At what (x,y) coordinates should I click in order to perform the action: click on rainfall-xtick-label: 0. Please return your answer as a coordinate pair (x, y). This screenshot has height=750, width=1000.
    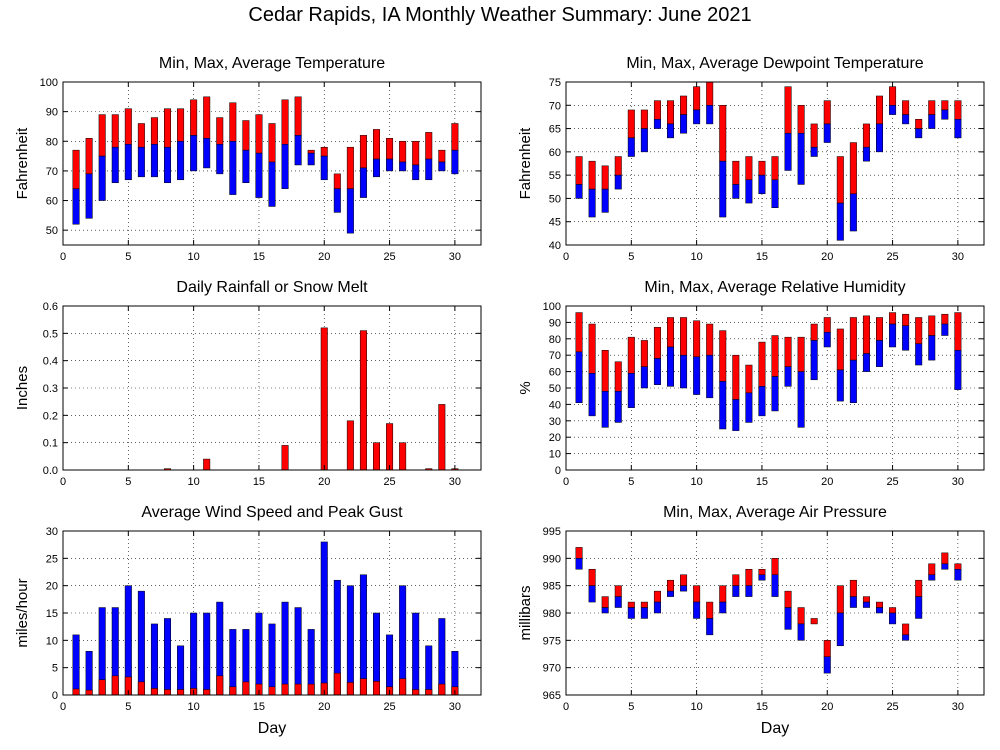
    Looking at the image, I should click on (63, 482).